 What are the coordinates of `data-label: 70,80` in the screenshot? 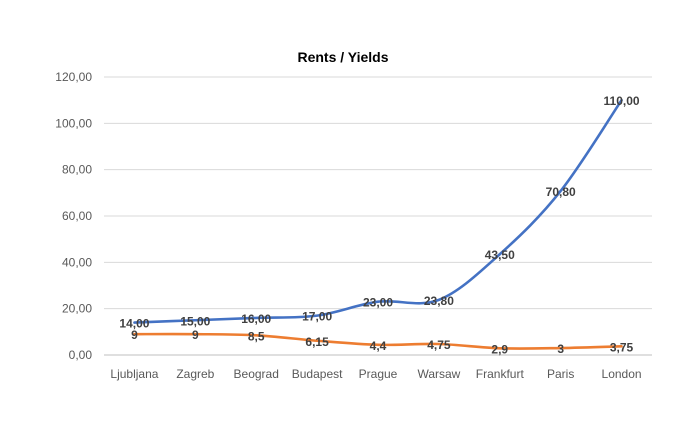 It's located at (561, 192).